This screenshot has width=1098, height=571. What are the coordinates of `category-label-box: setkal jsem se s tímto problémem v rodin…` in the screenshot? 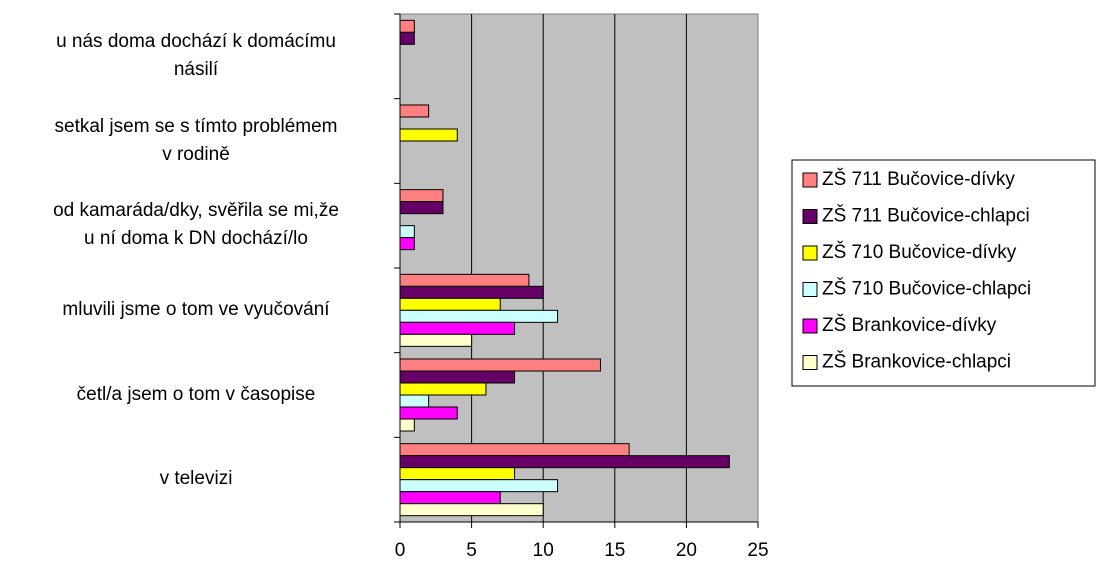 It's located at (196, 140).